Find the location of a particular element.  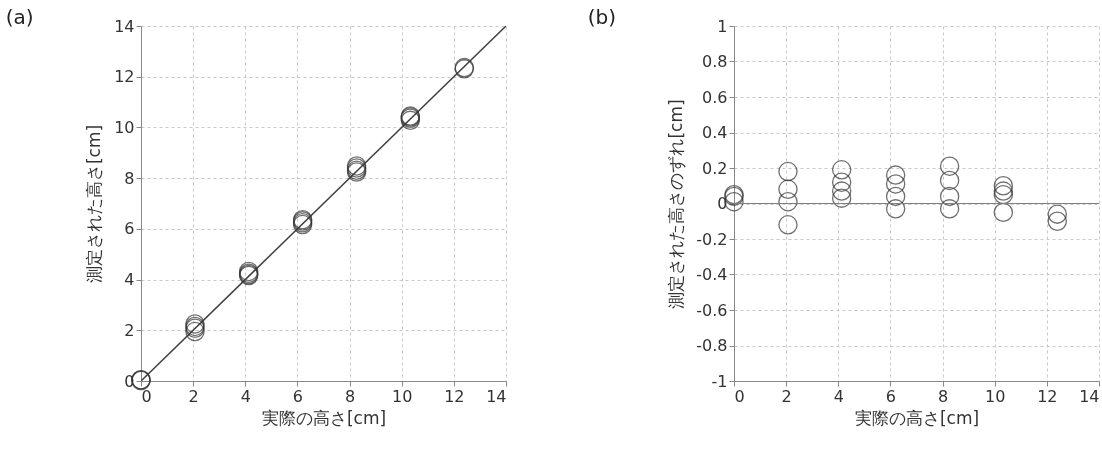

y-tick-label: 10 is located at coordinates (124, 127).